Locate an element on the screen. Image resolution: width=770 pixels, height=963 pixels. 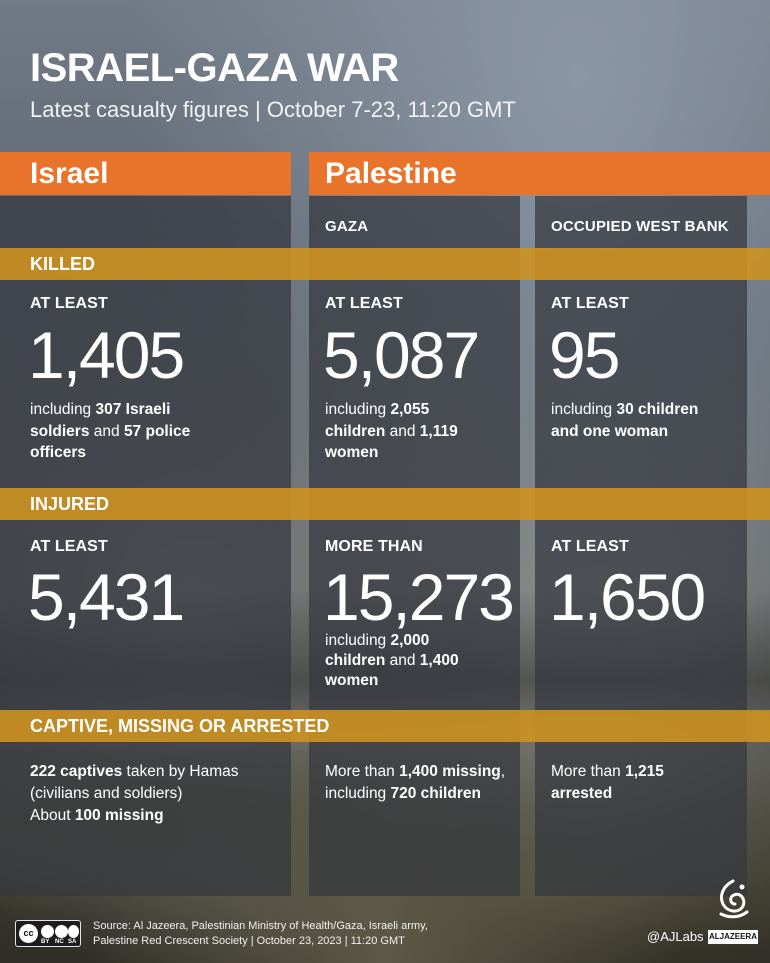
west-bank-killed-note: including 30 children and one woman is located at coordinates (625, 420).